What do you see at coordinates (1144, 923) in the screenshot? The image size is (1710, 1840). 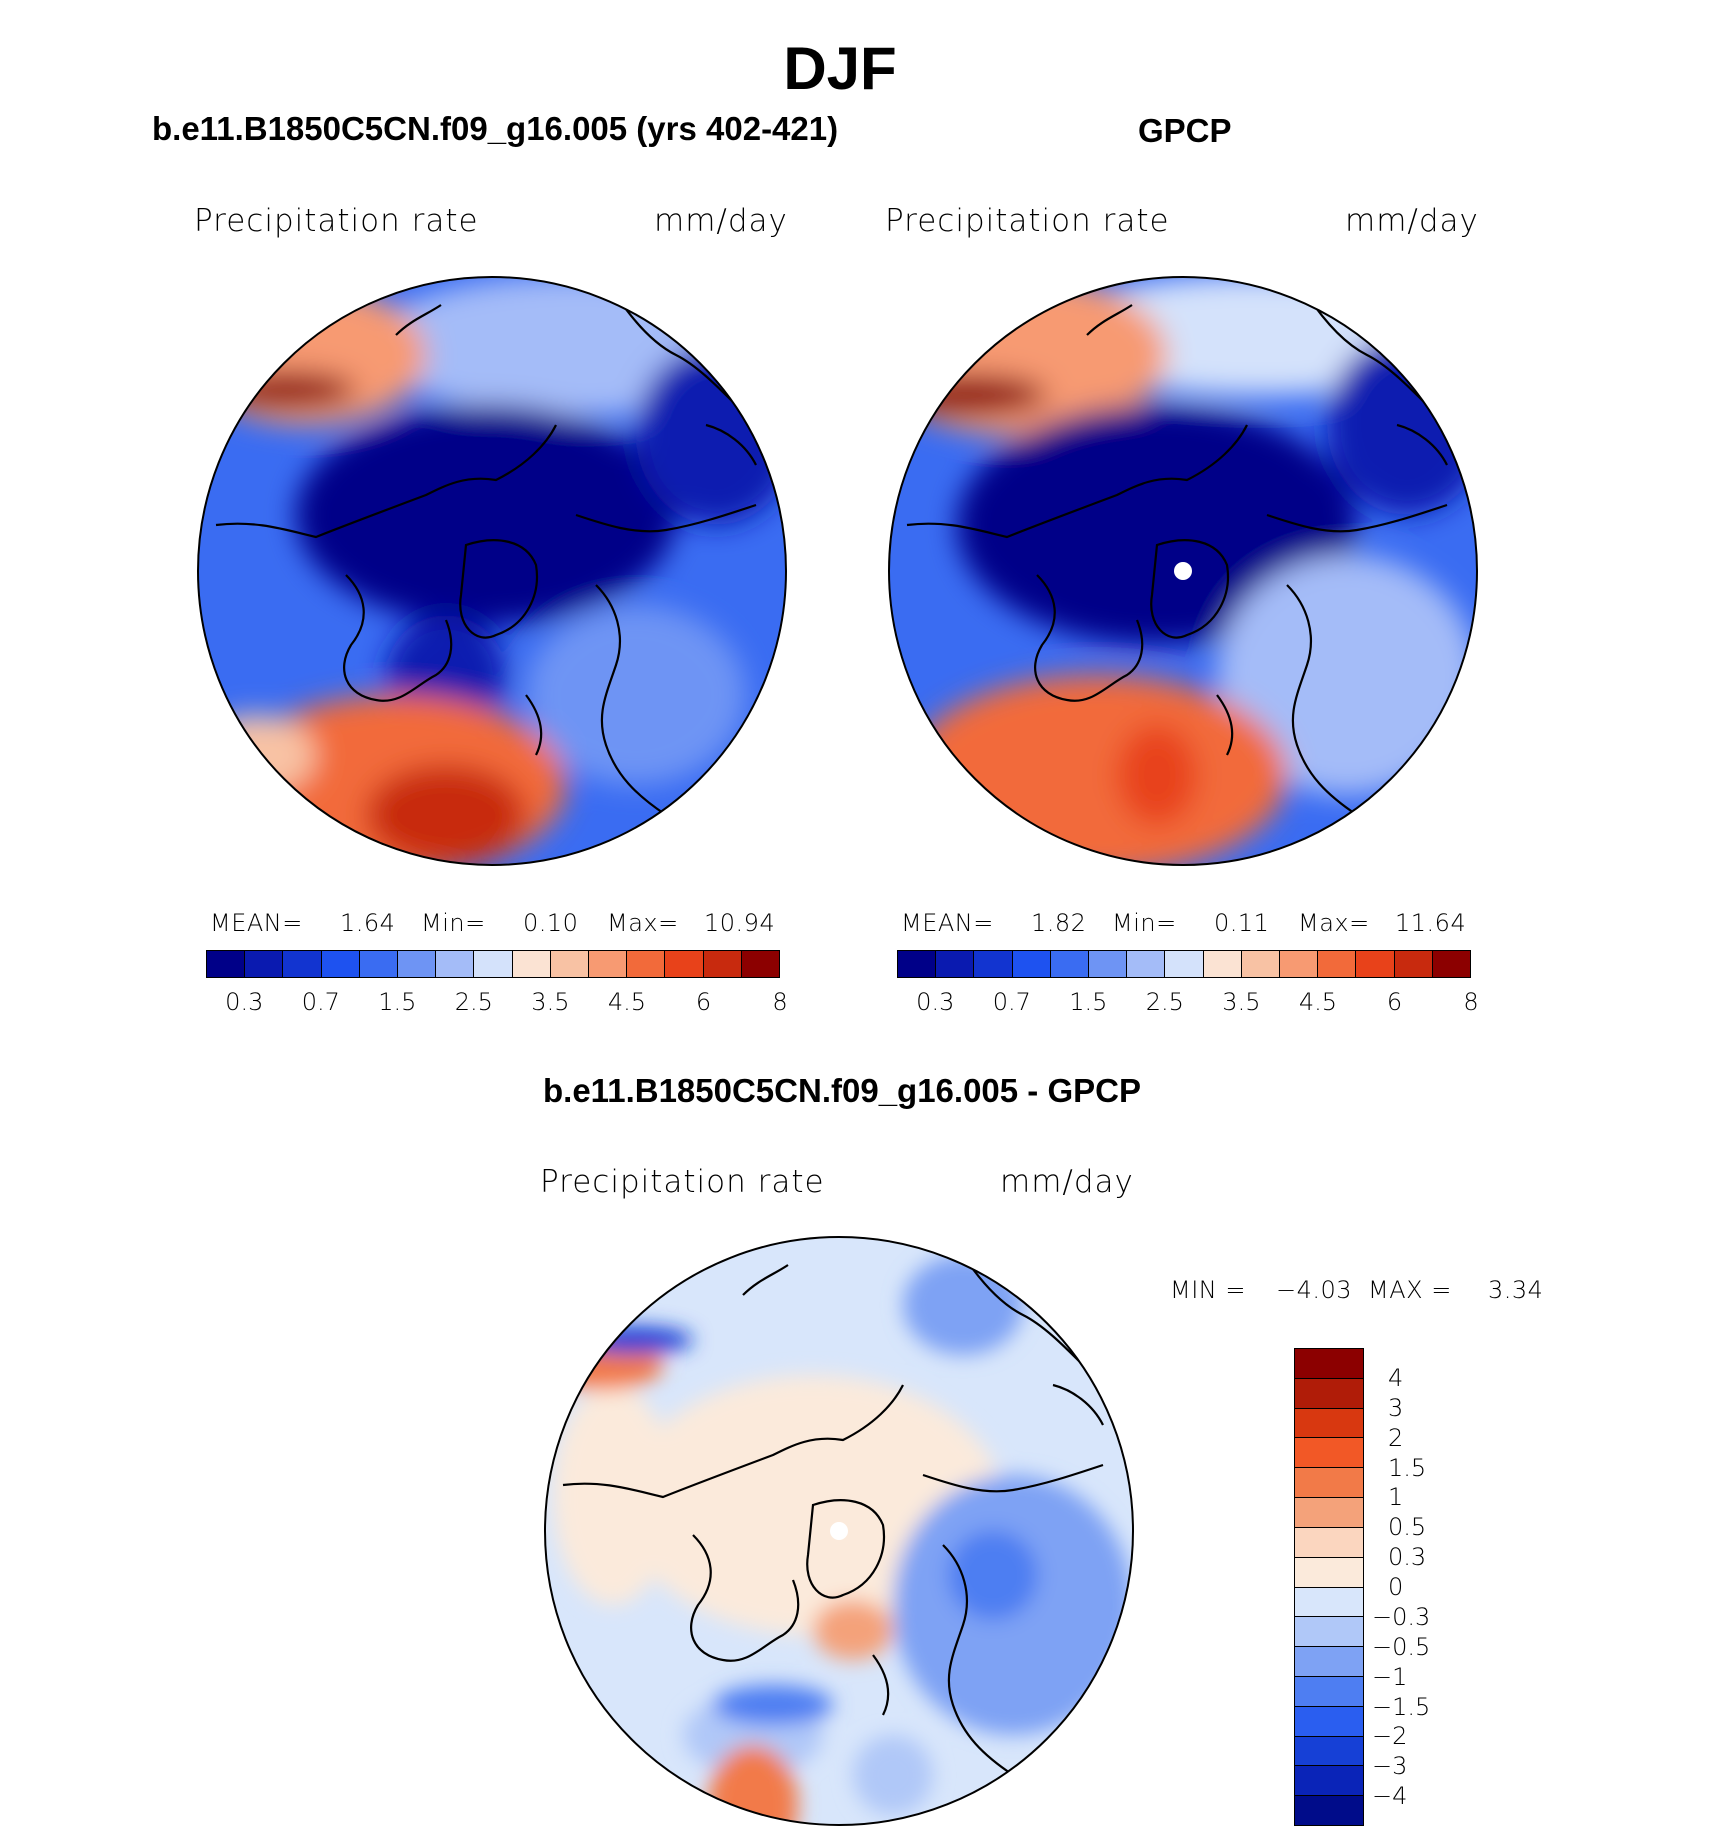 I see `gpcp-min-label: Min=` at bounding box center [1144, 923].